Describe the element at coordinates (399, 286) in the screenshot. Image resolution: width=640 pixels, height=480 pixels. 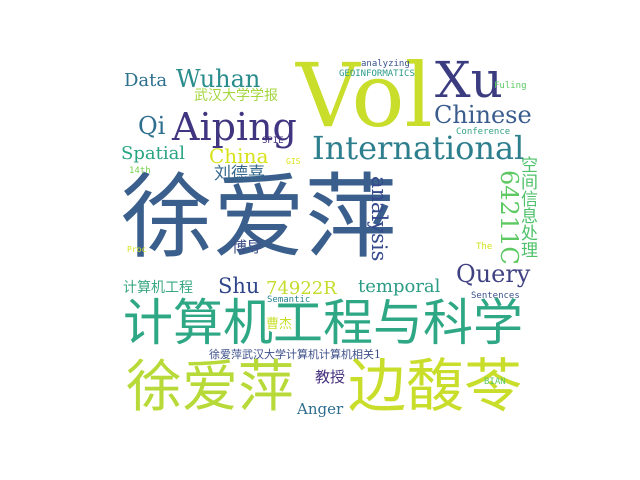
I see `word-temporal: temporal` at that location.